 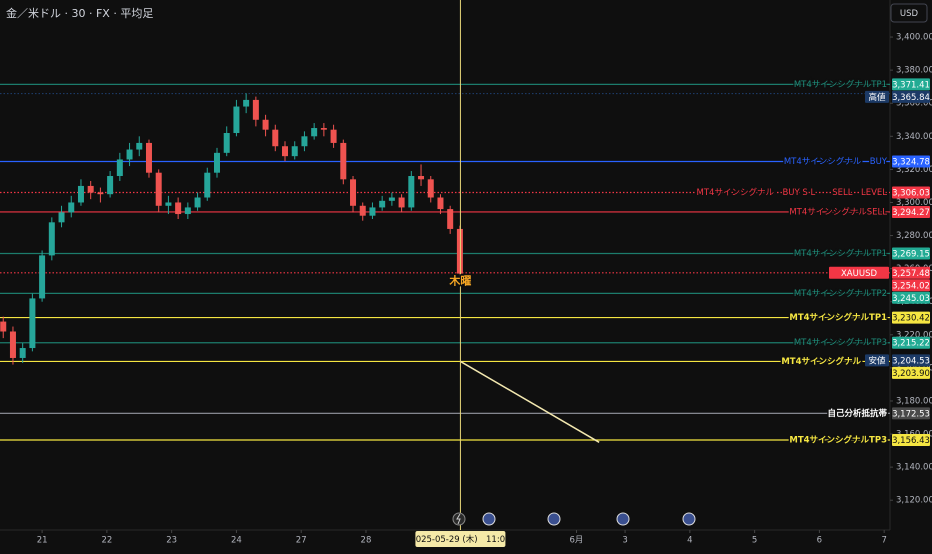 I want to click on level-label: MT4サインシグナルTP2, so click(x=840, y=293).